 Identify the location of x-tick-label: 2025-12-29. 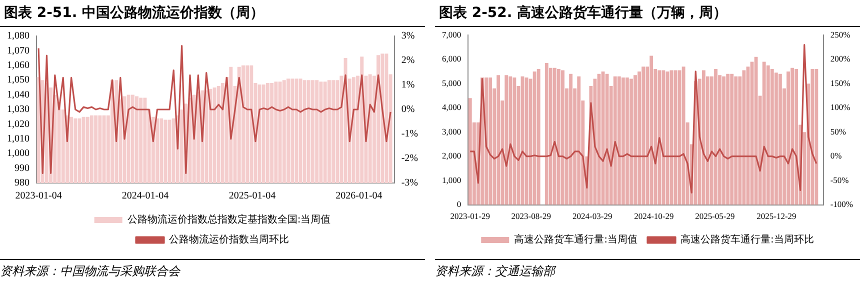
(776, 216).